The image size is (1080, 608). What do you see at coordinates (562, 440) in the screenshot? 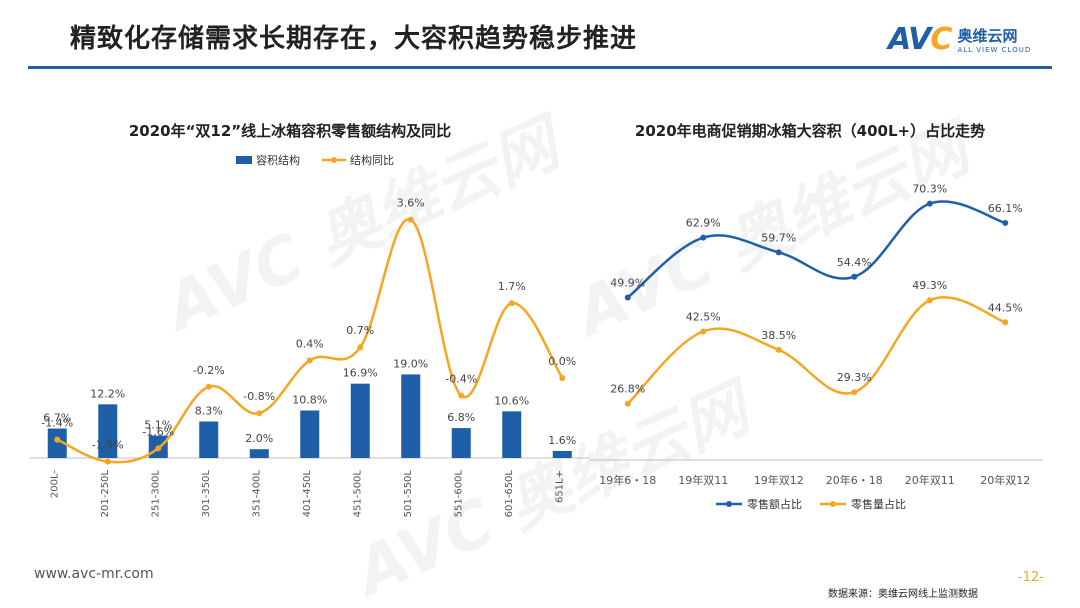
I see `bar-label: 1.6%` at bounding box center [562, 440].